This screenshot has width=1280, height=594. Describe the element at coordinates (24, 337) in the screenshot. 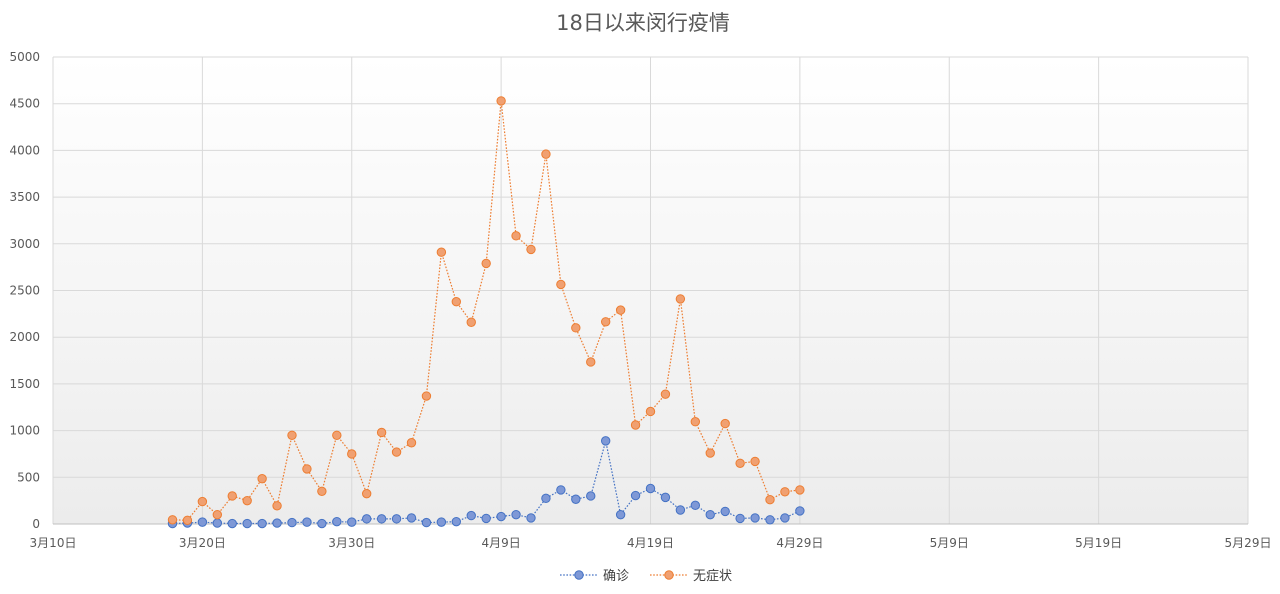

I see `y-tick-label: 2000` at that location.